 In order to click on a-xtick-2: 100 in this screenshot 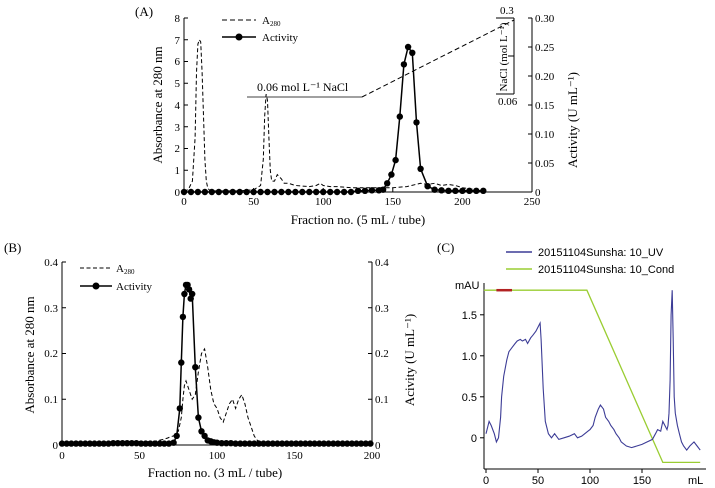, I will do `click(323, 202)`.